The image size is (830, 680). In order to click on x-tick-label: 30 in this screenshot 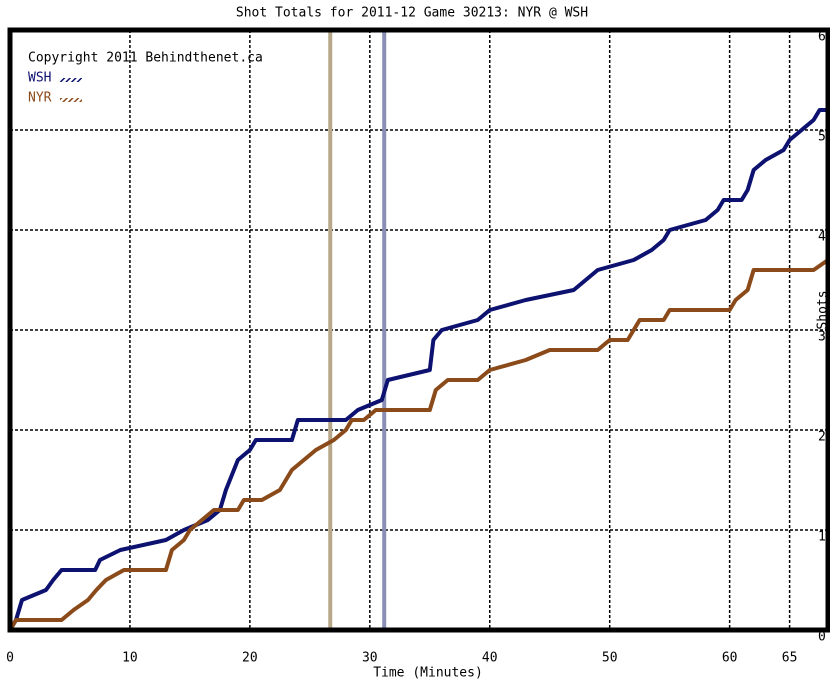, I will do `click(370, 658)`.